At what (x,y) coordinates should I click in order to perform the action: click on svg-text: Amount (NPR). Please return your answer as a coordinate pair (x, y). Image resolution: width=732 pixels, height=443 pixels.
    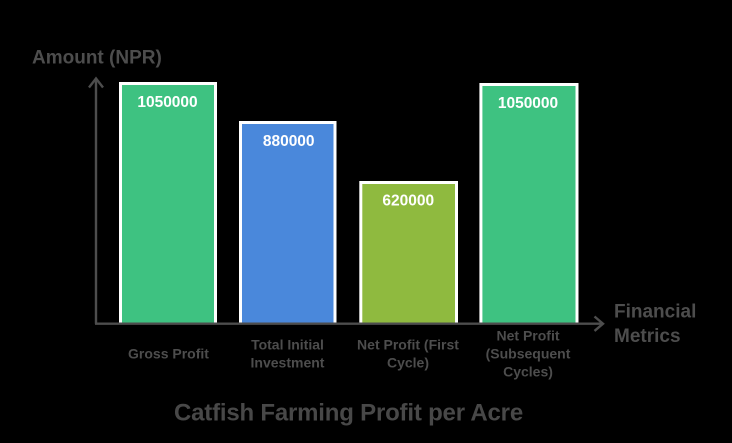
    Looking at the image, I should click on (97, 57).